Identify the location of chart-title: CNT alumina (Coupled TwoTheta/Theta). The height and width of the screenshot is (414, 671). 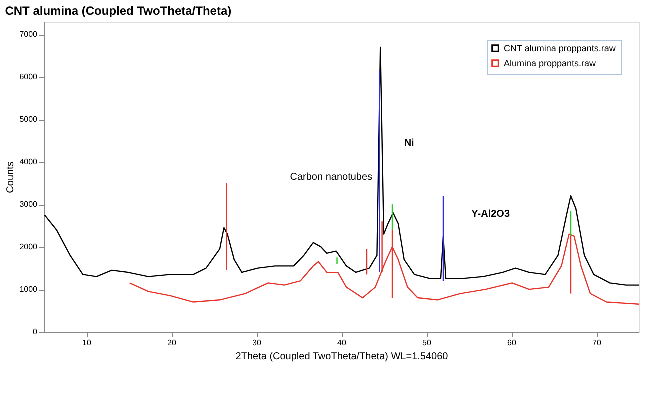
(118, 11).